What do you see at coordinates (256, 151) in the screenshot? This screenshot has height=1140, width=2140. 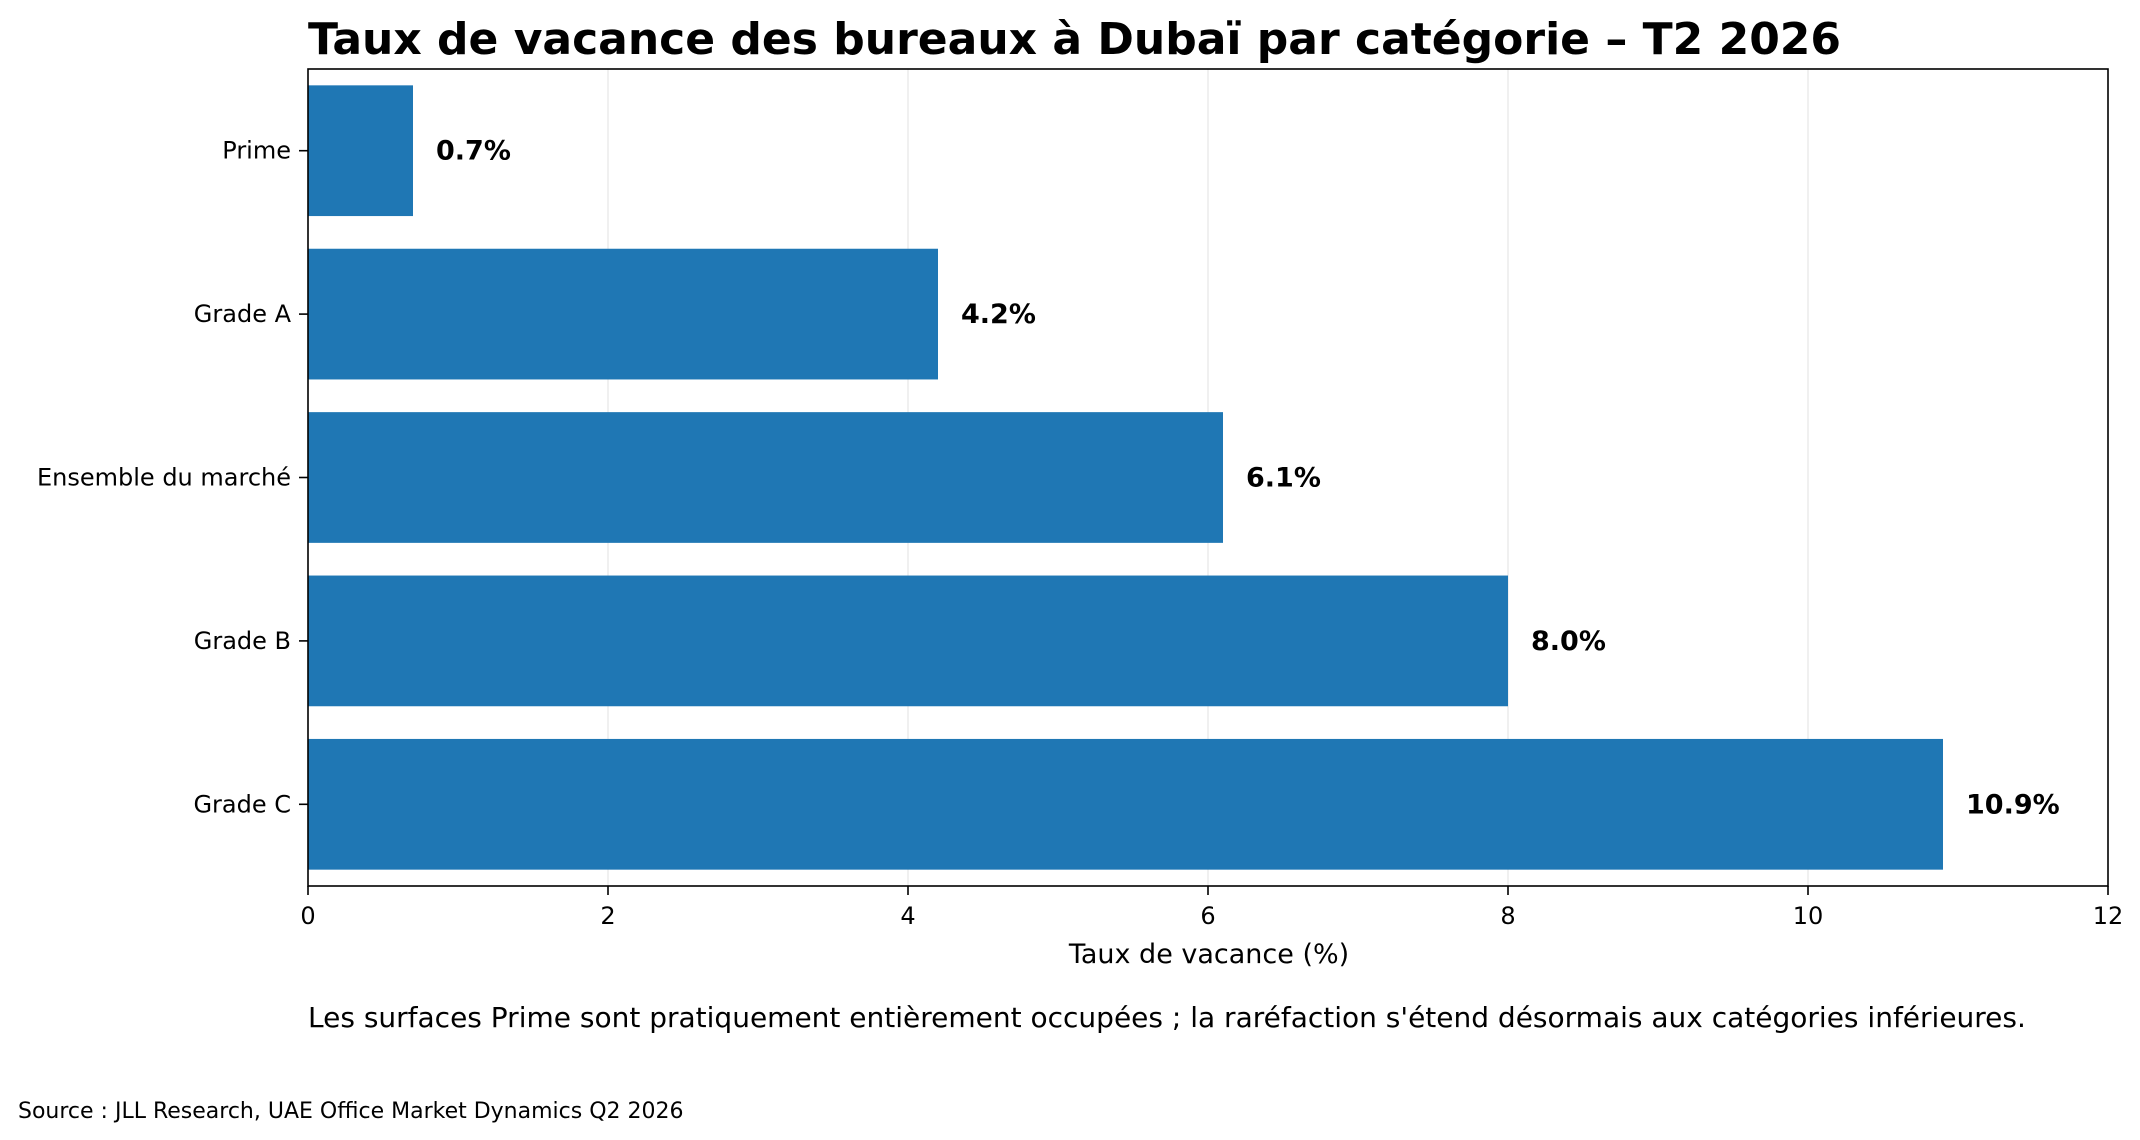 I see `y-tick-label: Prime` at bounding box center [256, 151].